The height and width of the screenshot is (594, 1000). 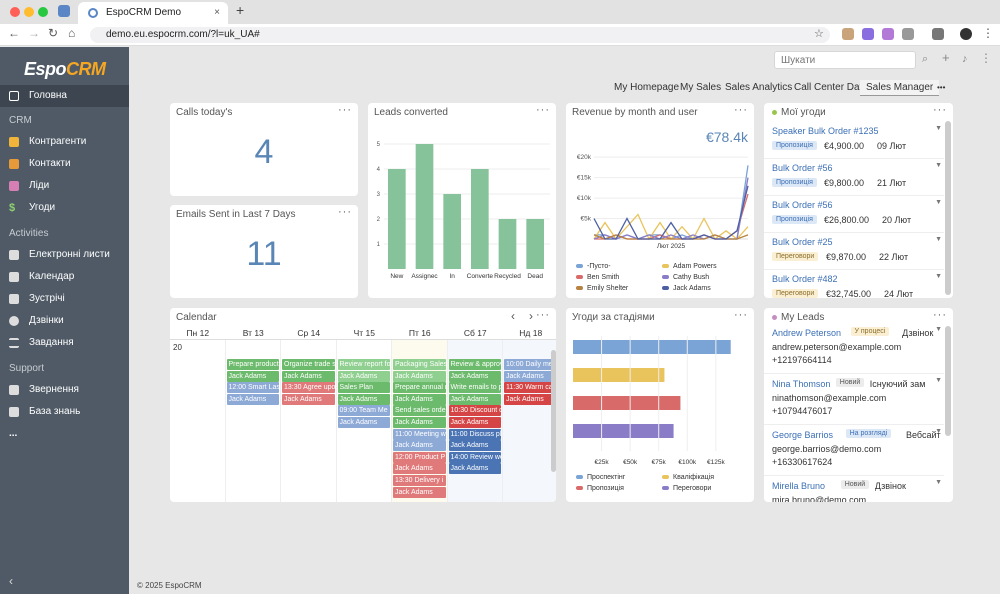 What do you see at coordinates (593, 266) in the screenshot?
I see `legend-item: -Пусто-` at bounding box center [593, 266].